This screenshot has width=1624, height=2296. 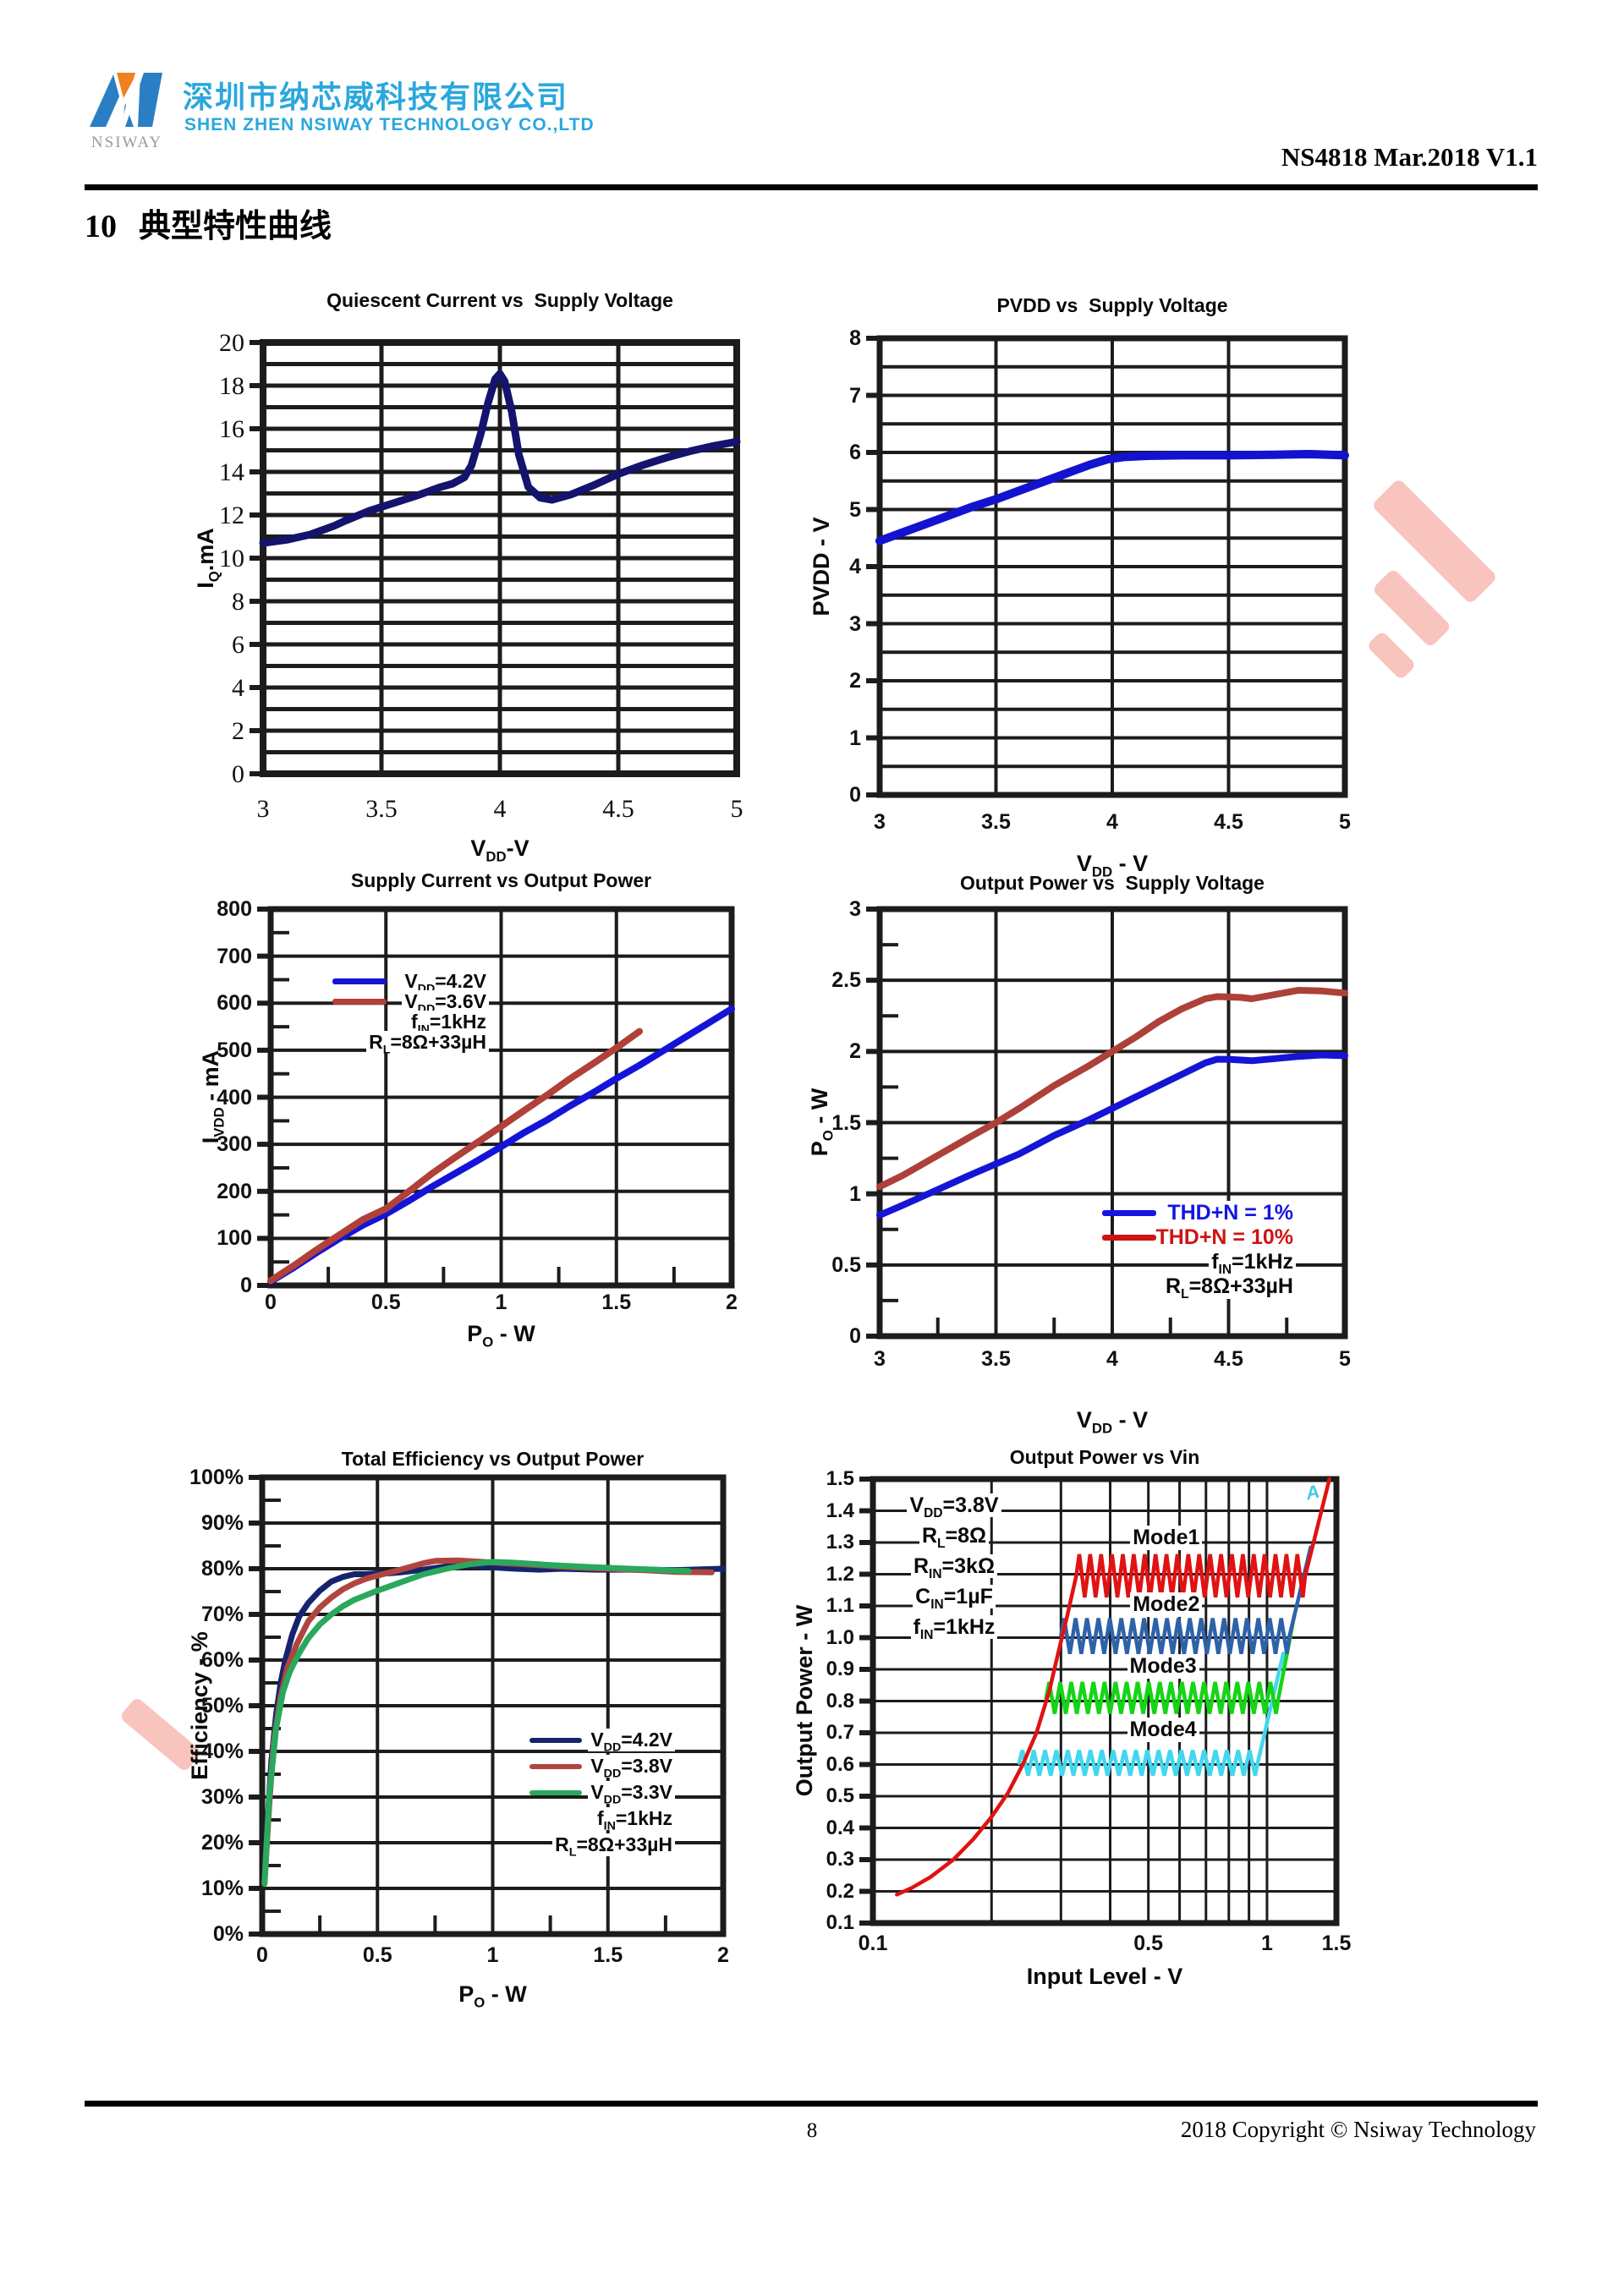 What do you see at coordinates (954, 1596) in the screenshot?
I see `annotation-line: CIN=1µF` at bounding box center [954, 1596].